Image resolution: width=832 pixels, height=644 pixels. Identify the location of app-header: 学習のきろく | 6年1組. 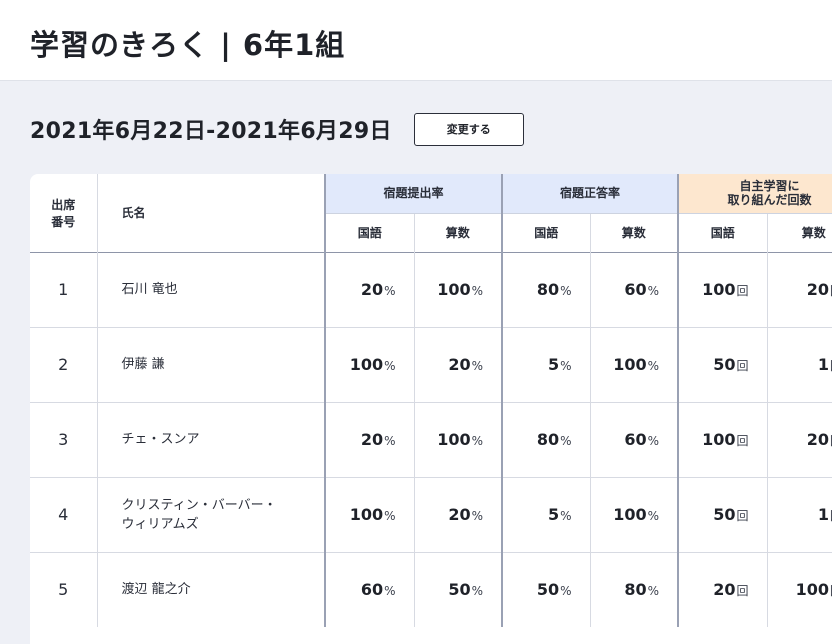
(416, 40).